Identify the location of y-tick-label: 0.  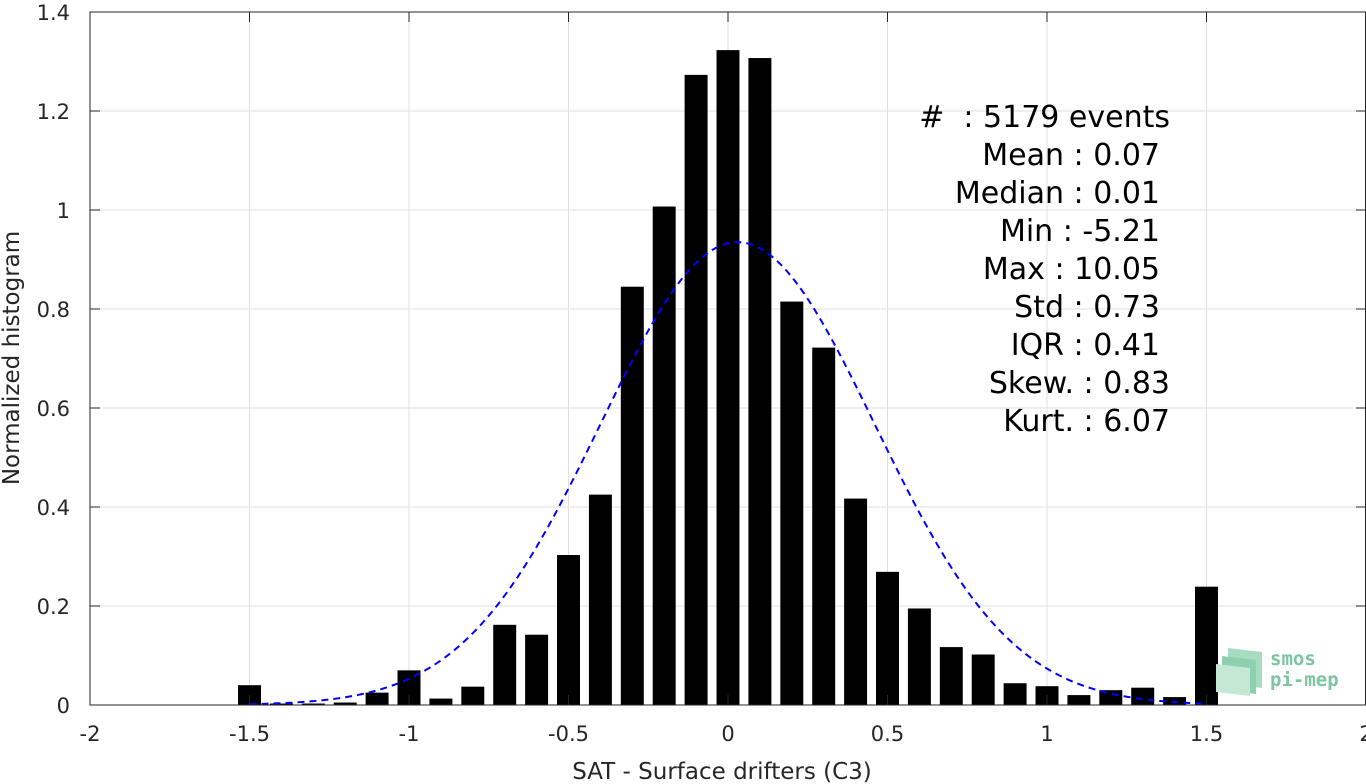
(63, 706).